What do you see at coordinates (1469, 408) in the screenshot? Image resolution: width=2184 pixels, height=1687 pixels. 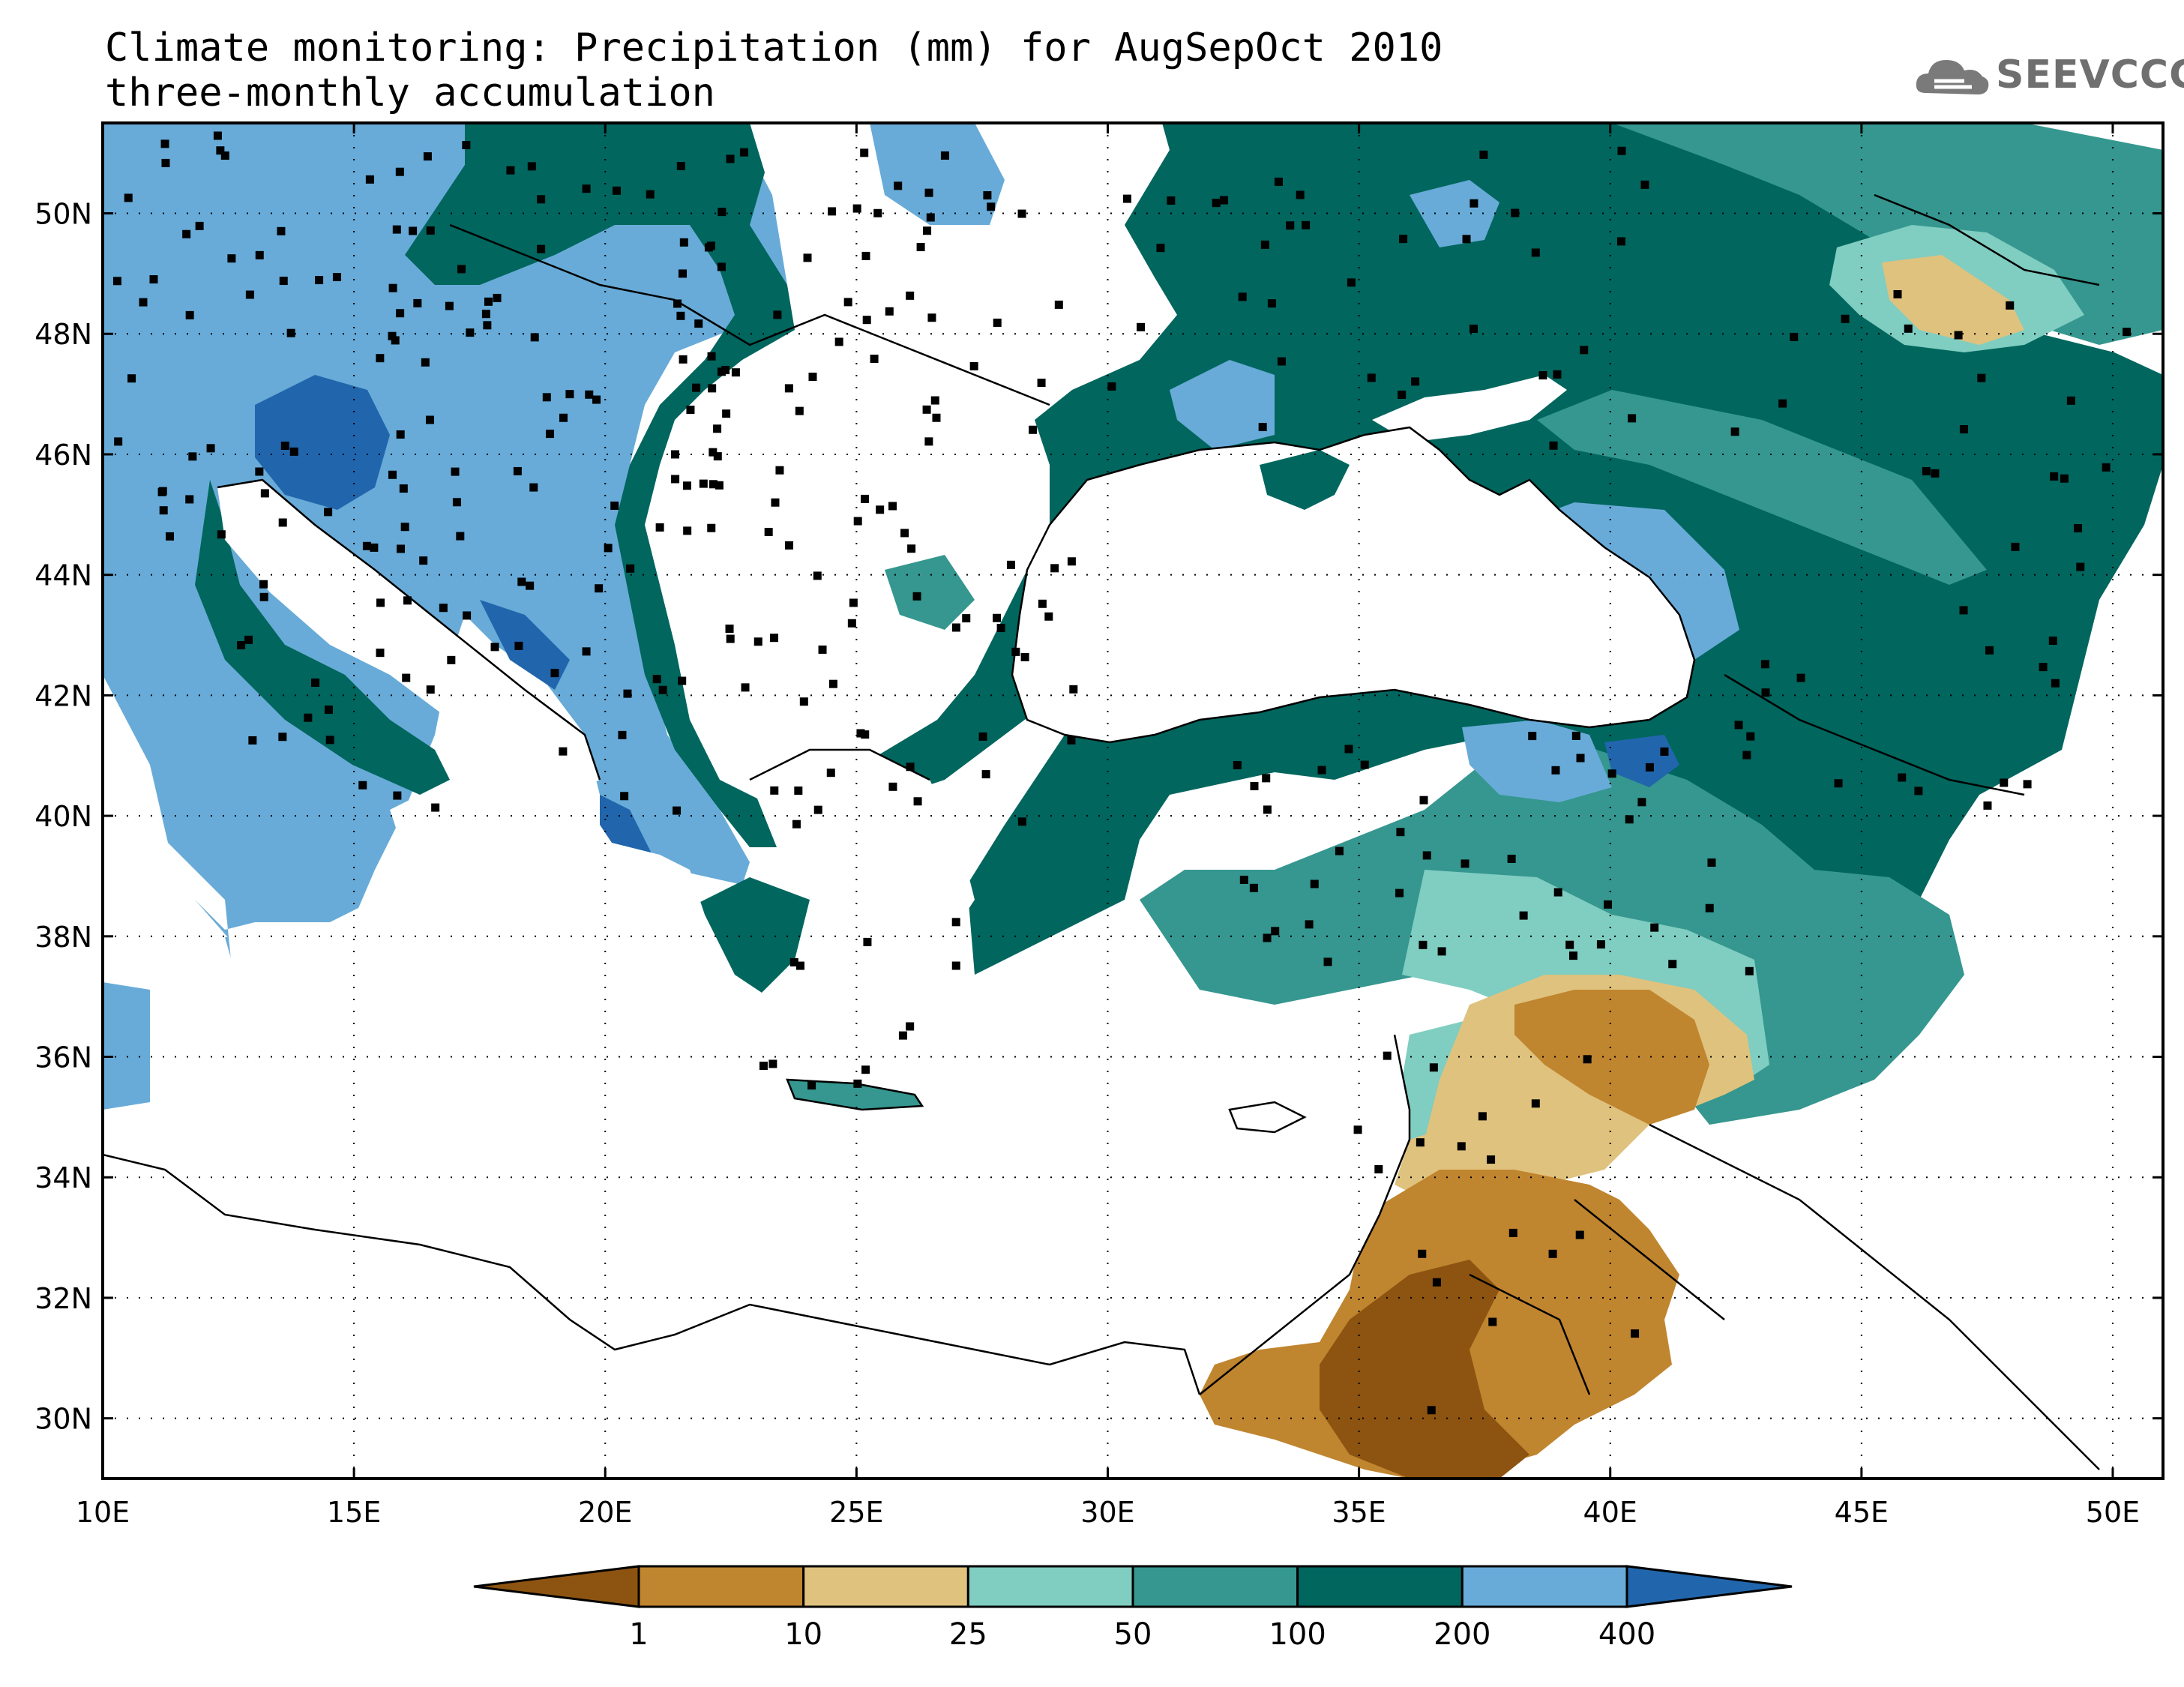 I see `azov-sea` at bounding box center [1469, 408].